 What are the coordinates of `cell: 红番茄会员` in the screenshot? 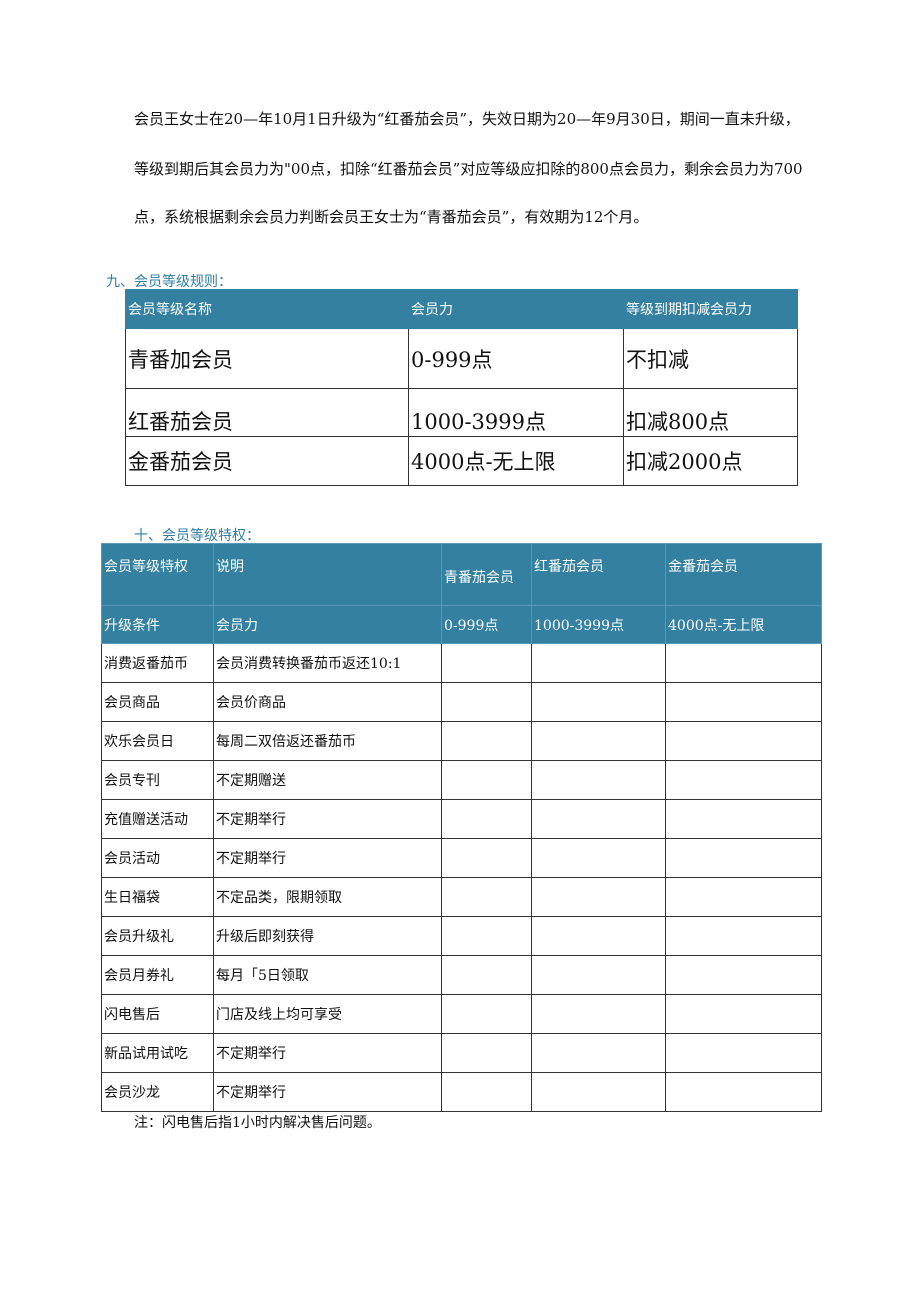 It's located at (267, 412).